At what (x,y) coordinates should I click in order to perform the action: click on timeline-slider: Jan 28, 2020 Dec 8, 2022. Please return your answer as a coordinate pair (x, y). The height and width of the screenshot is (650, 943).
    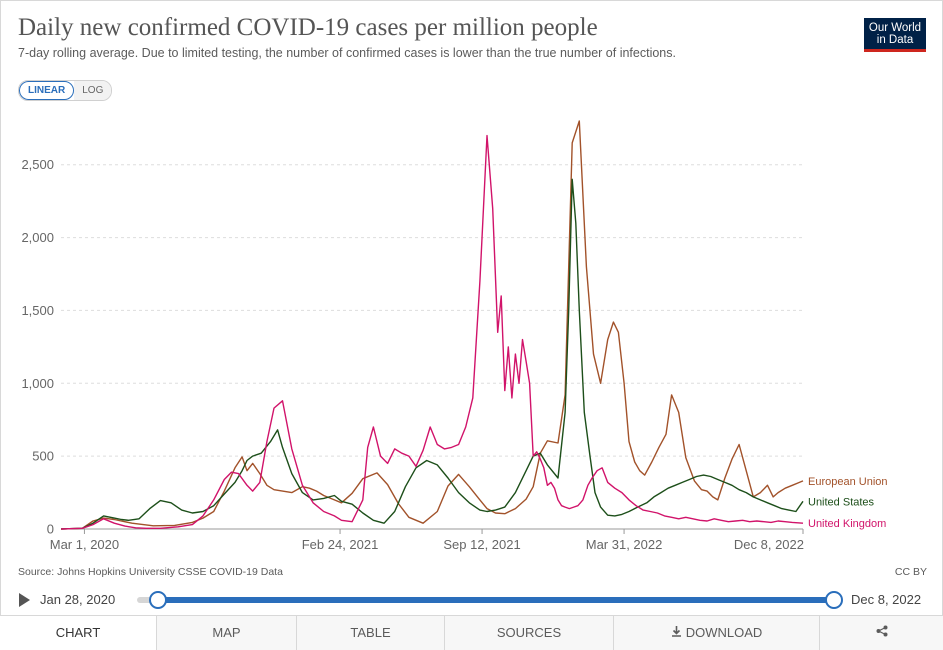
    Looking at the image, I should click on (471, 600).